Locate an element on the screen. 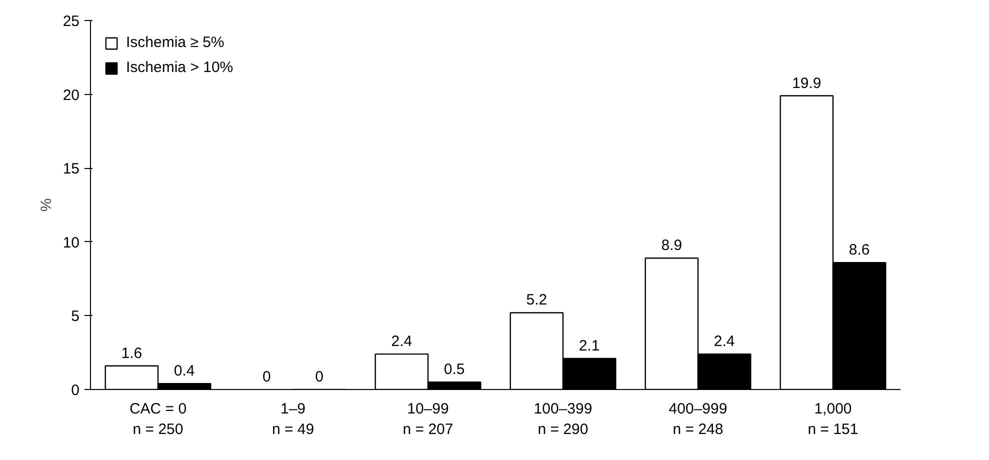  y-tick-label: 20 is located at coordinates (71, 95).